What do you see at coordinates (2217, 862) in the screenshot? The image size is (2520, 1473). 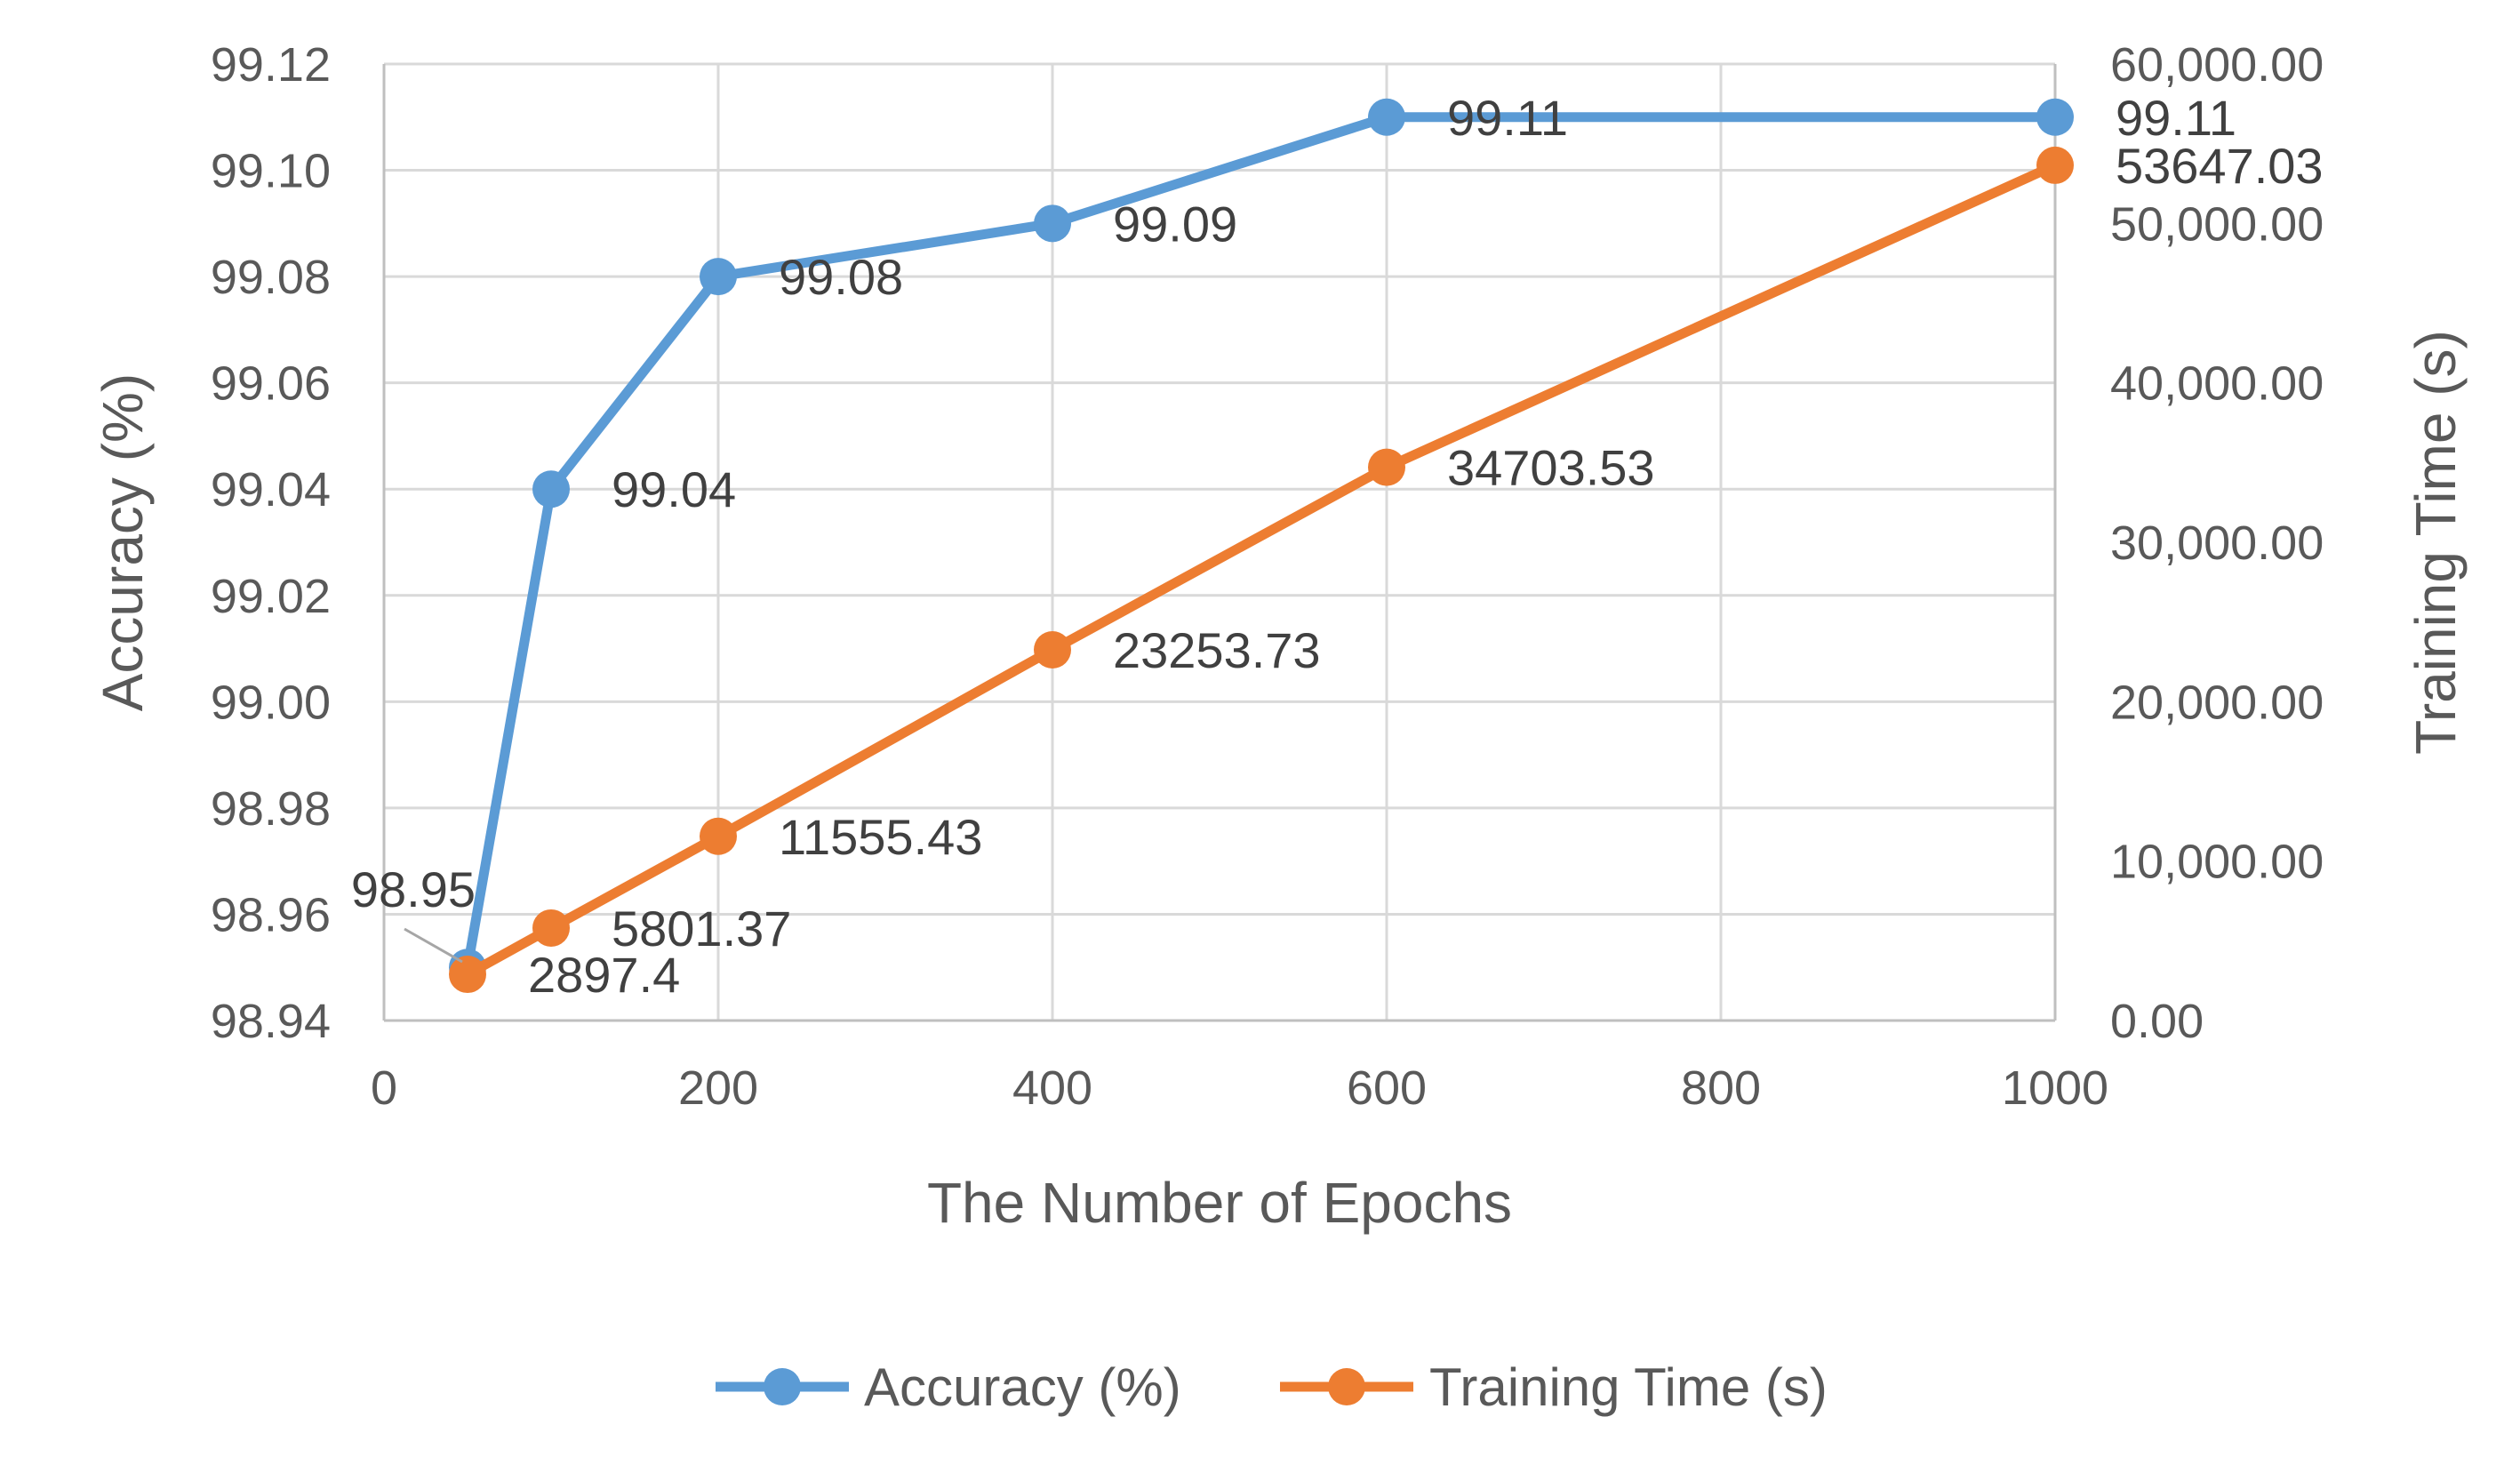 I see `y2-tick-label: 10,000.00` at bounding box center [2217, 862].